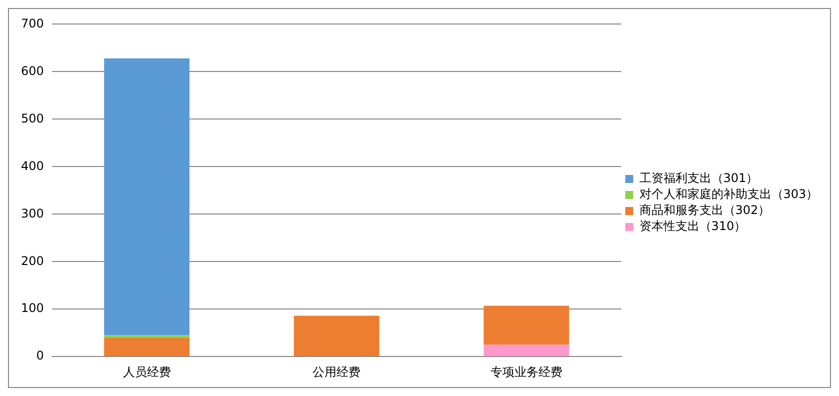 The image size is (839, 396). What do you see at coordinates (32, 71) in the screenshot?
I see `y-tick-label: 600` at bounding box center [32, 71].